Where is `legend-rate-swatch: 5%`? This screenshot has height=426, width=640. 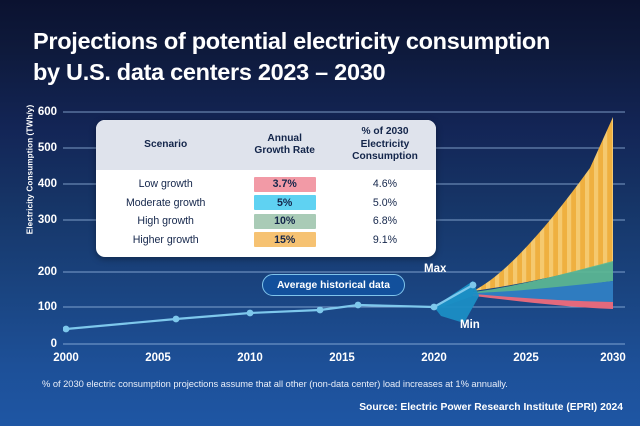
legend-rate-swatch: 5% is located at coordinates (284, 203).